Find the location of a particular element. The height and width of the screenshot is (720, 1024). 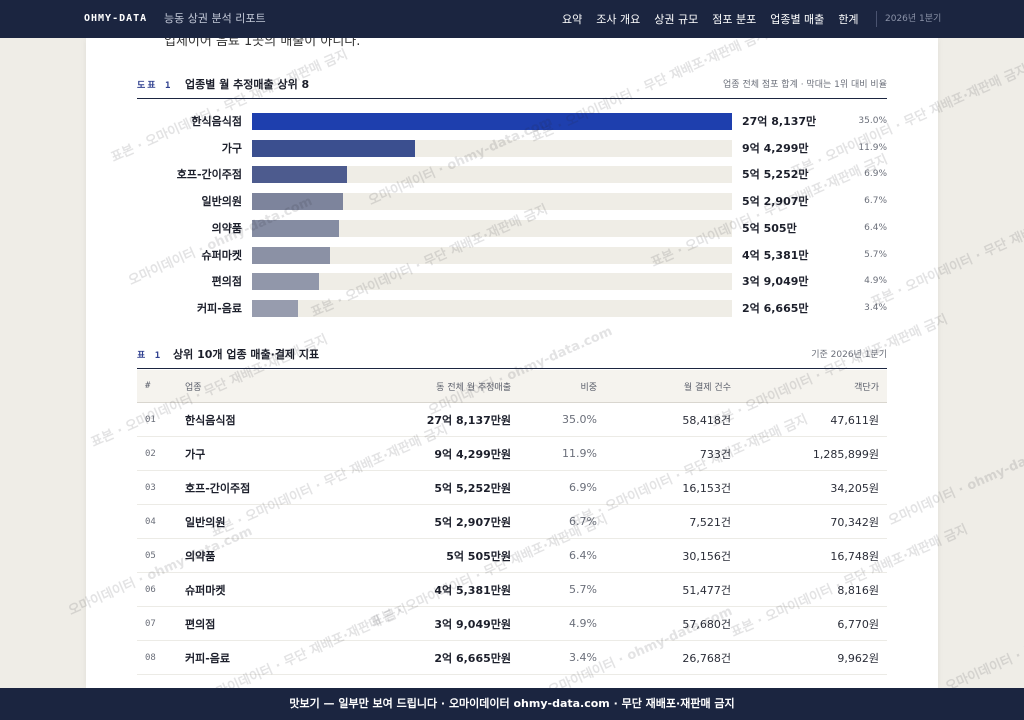

row-rank: 08 is located at coordinates (157, 657).